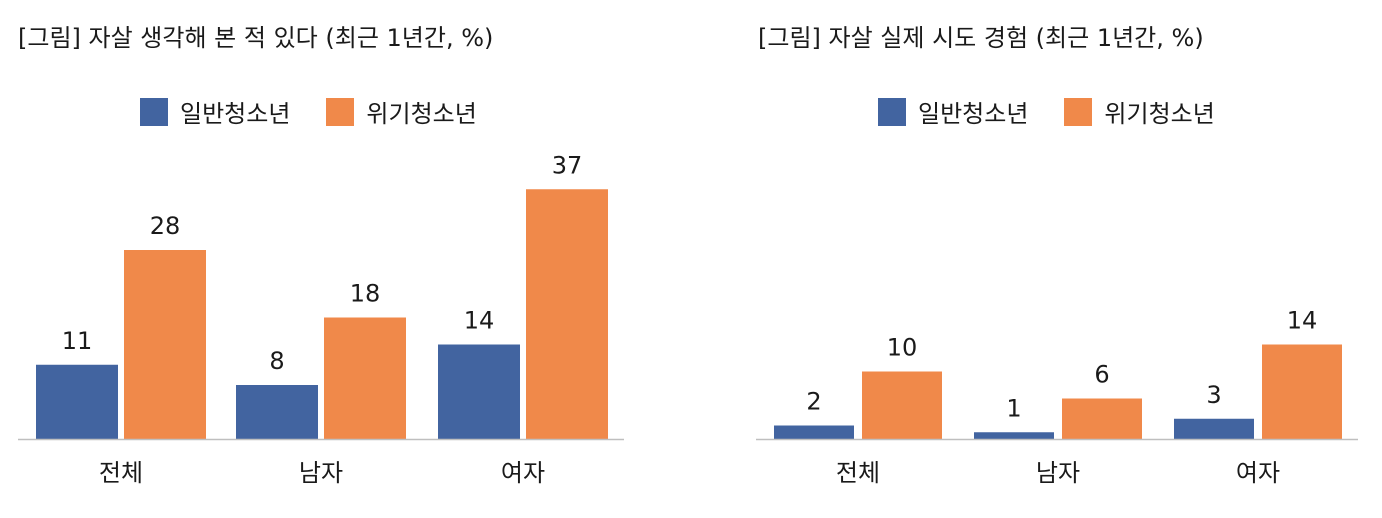 This screenshot has width=1382, height=518. What do you see at coordinates (165, 226) in the screenshot?
I see `chart1-data-label-1-series2: 28` at bounding box center [165, 226].